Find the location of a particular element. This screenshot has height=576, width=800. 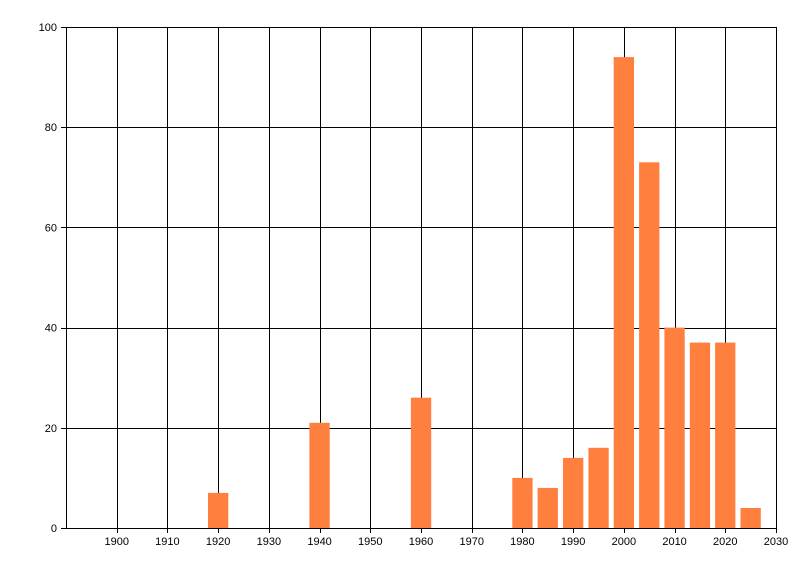

x-tick-label: 2030 is located at coordinates (776, 542).